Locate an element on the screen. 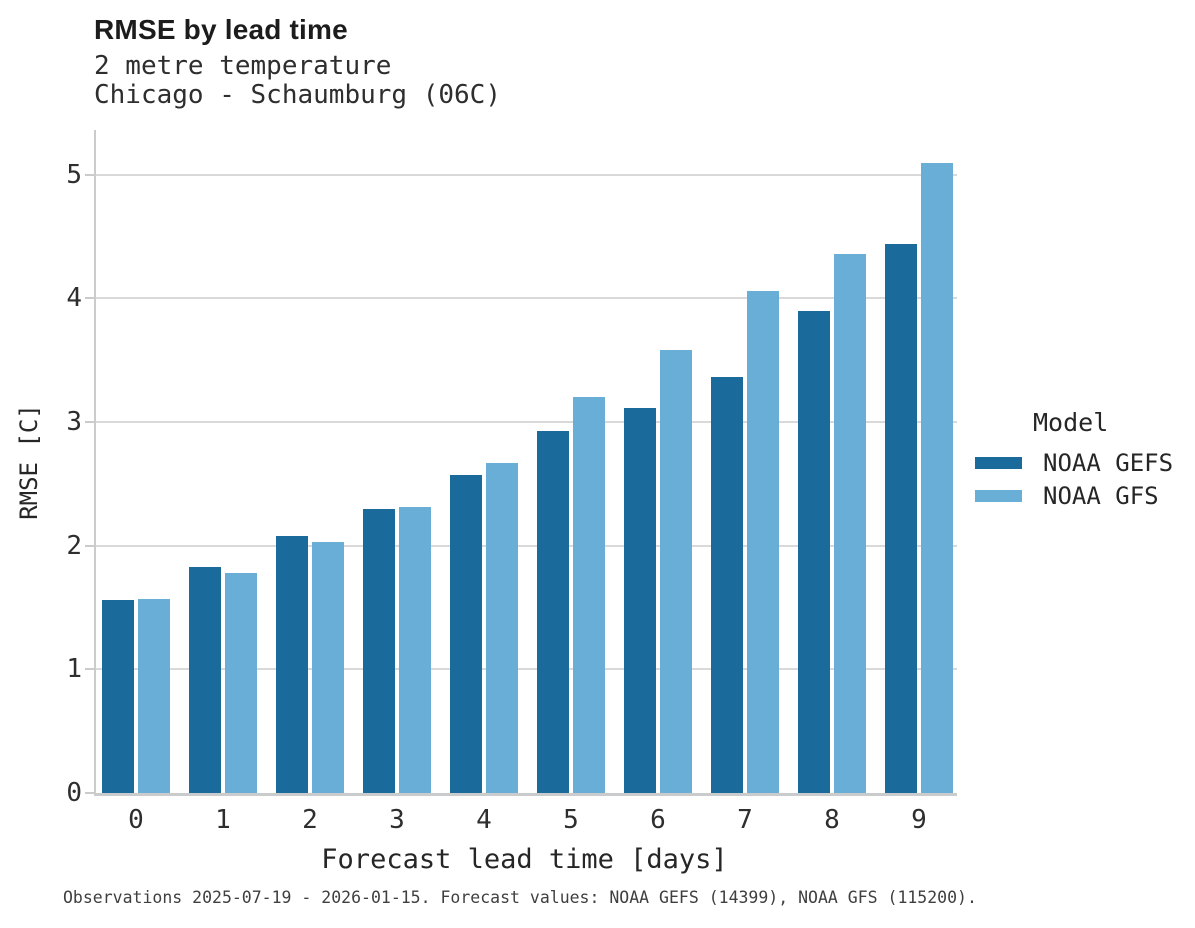 The image size is (1195, 928). legend-rows: NOAA GEFS NOAA GFS is located at coordinates (1085, 479).